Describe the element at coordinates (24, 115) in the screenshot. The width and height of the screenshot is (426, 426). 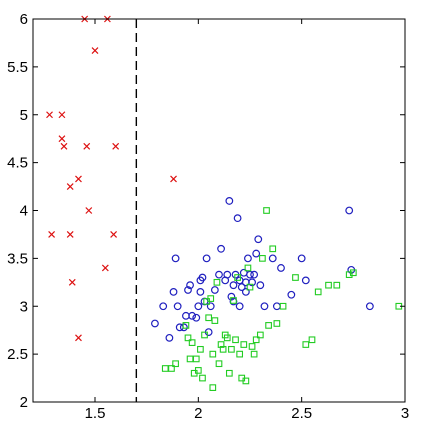
I see `y-tick-label: 5` at that location.